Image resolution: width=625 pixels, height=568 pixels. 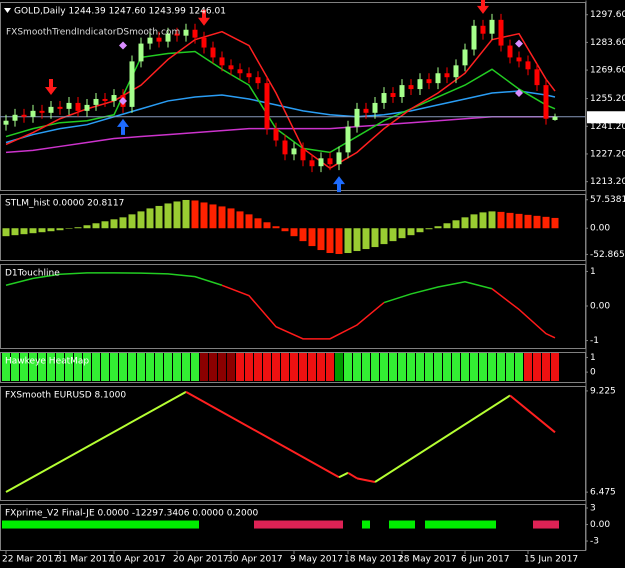 I want to click on panel-title: FXSmooth EURUSD 8.1000, so click(x=65, y=396).